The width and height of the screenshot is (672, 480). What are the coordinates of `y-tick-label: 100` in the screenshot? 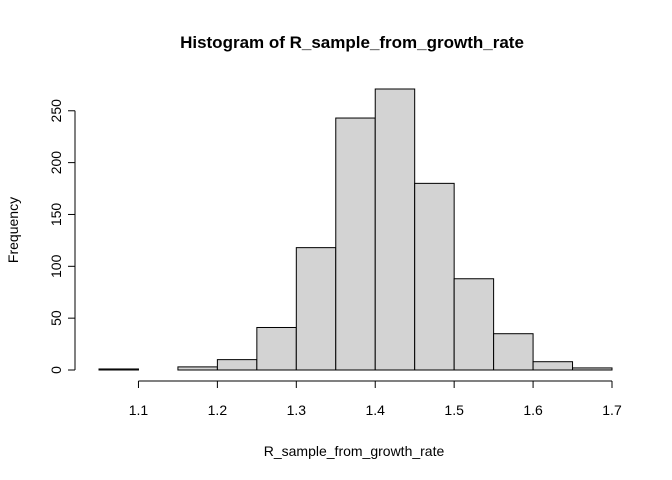 It's located at (56, 266).